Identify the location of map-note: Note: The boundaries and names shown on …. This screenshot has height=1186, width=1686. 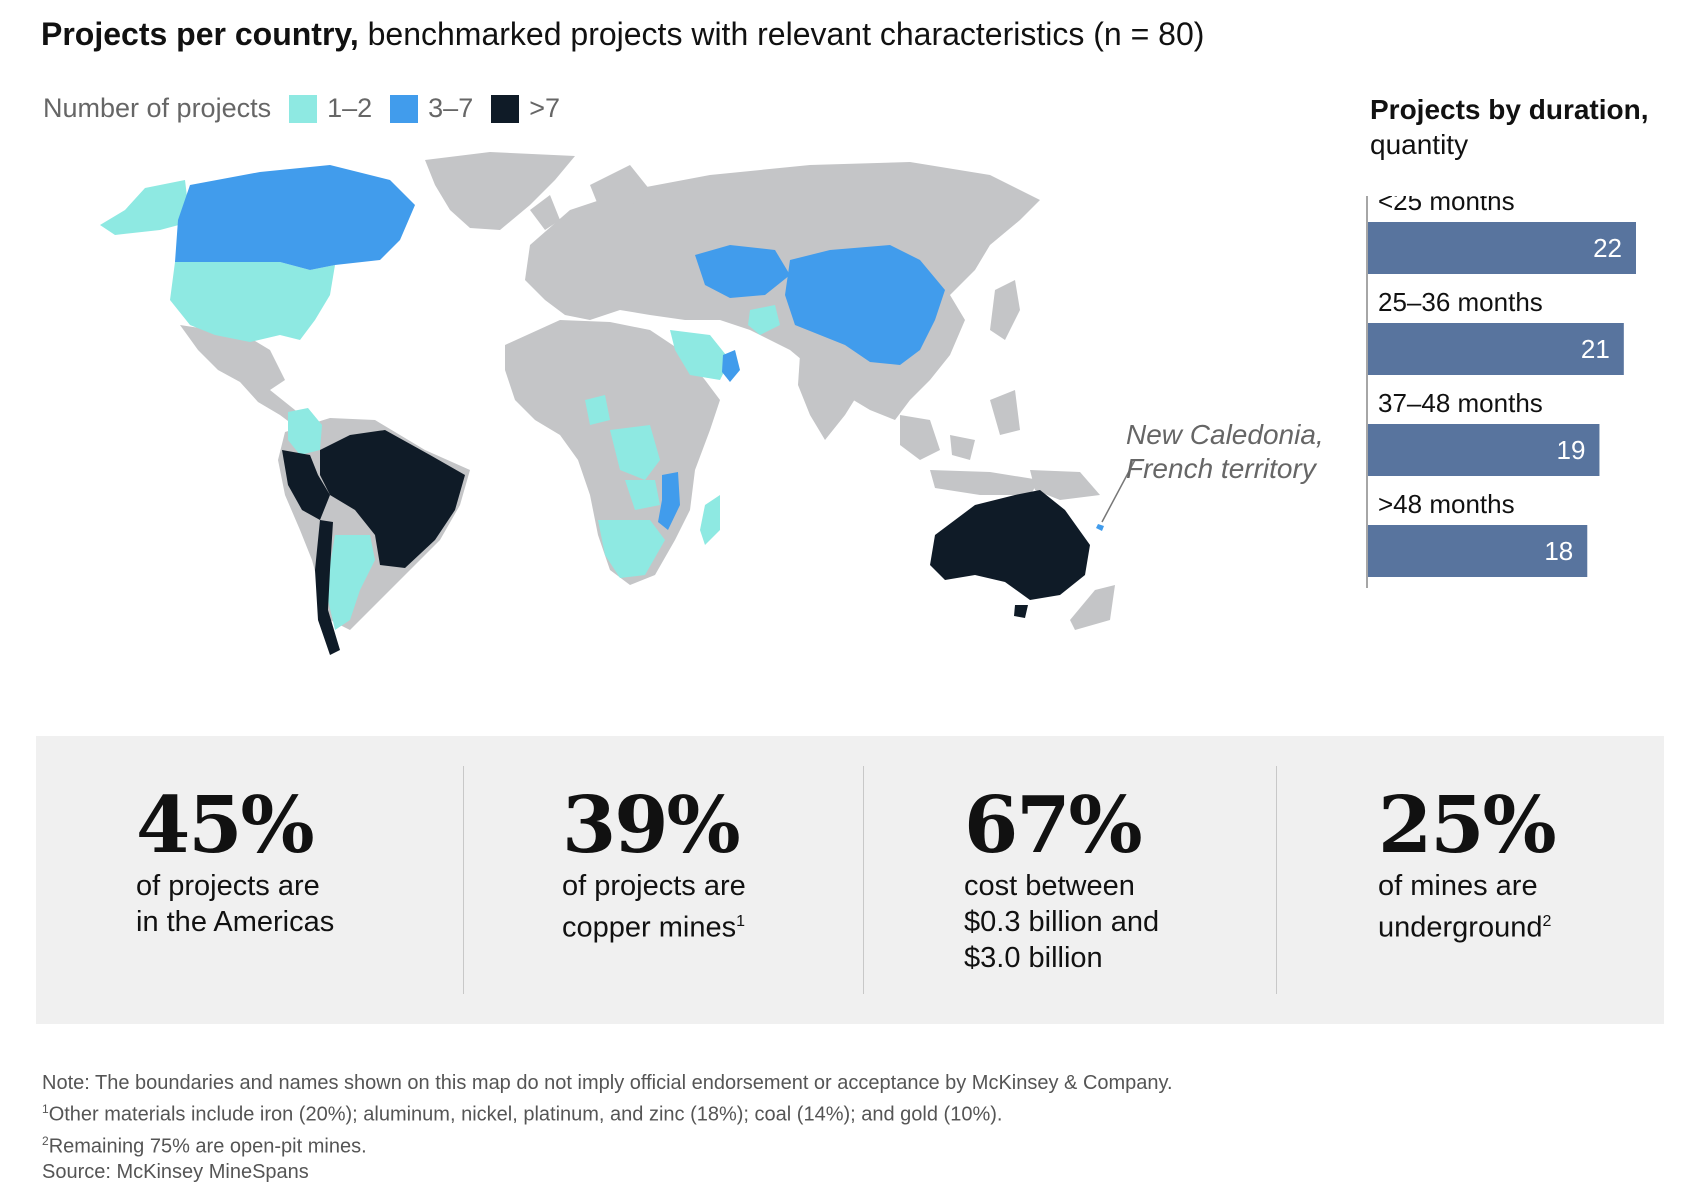
(607, 1083).